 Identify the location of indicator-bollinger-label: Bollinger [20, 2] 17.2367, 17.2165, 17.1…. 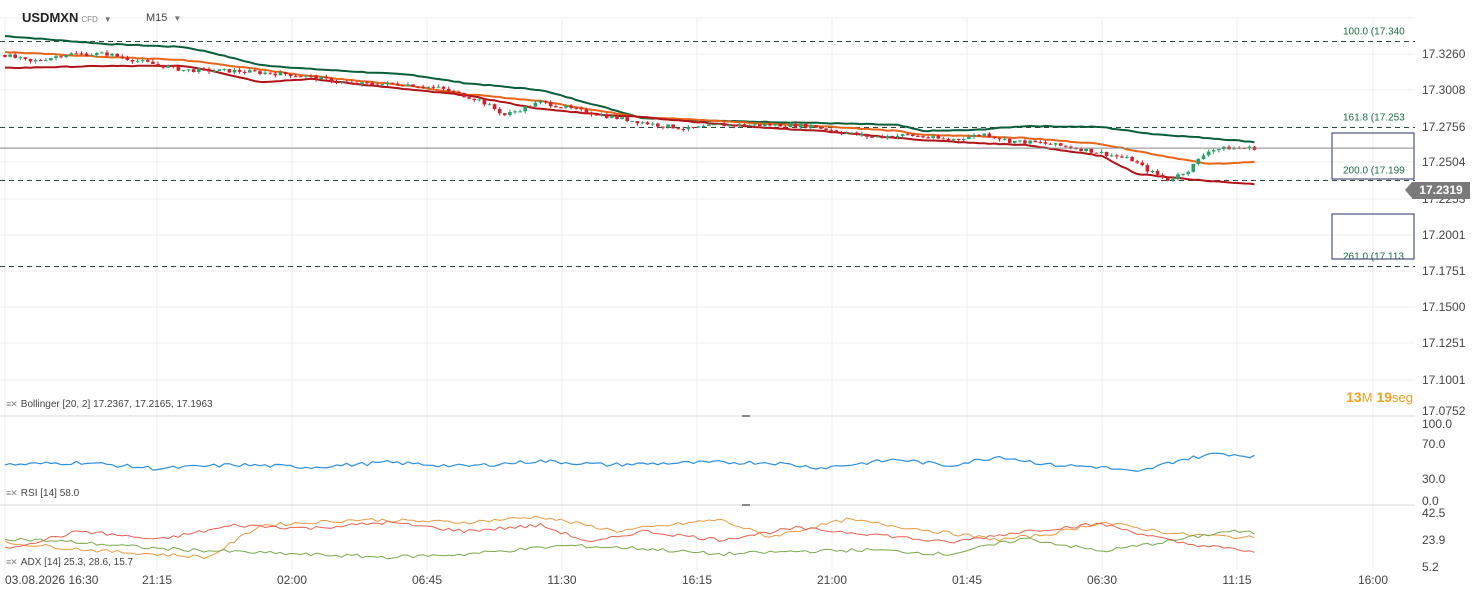
(116, 404).